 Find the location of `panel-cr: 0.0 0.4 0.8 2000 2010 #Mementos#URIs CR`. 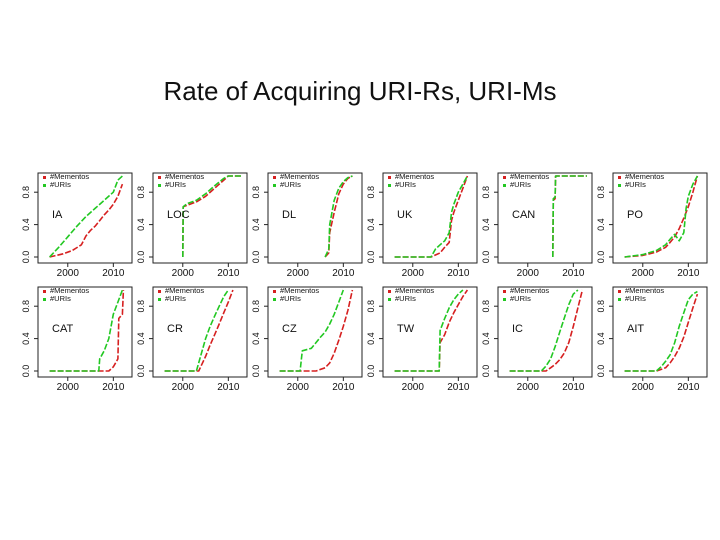

panel-cr: 0.0 0.4 0.8 2000 2010 #Mementos#URIs CR is located at coordinates (192, 339).